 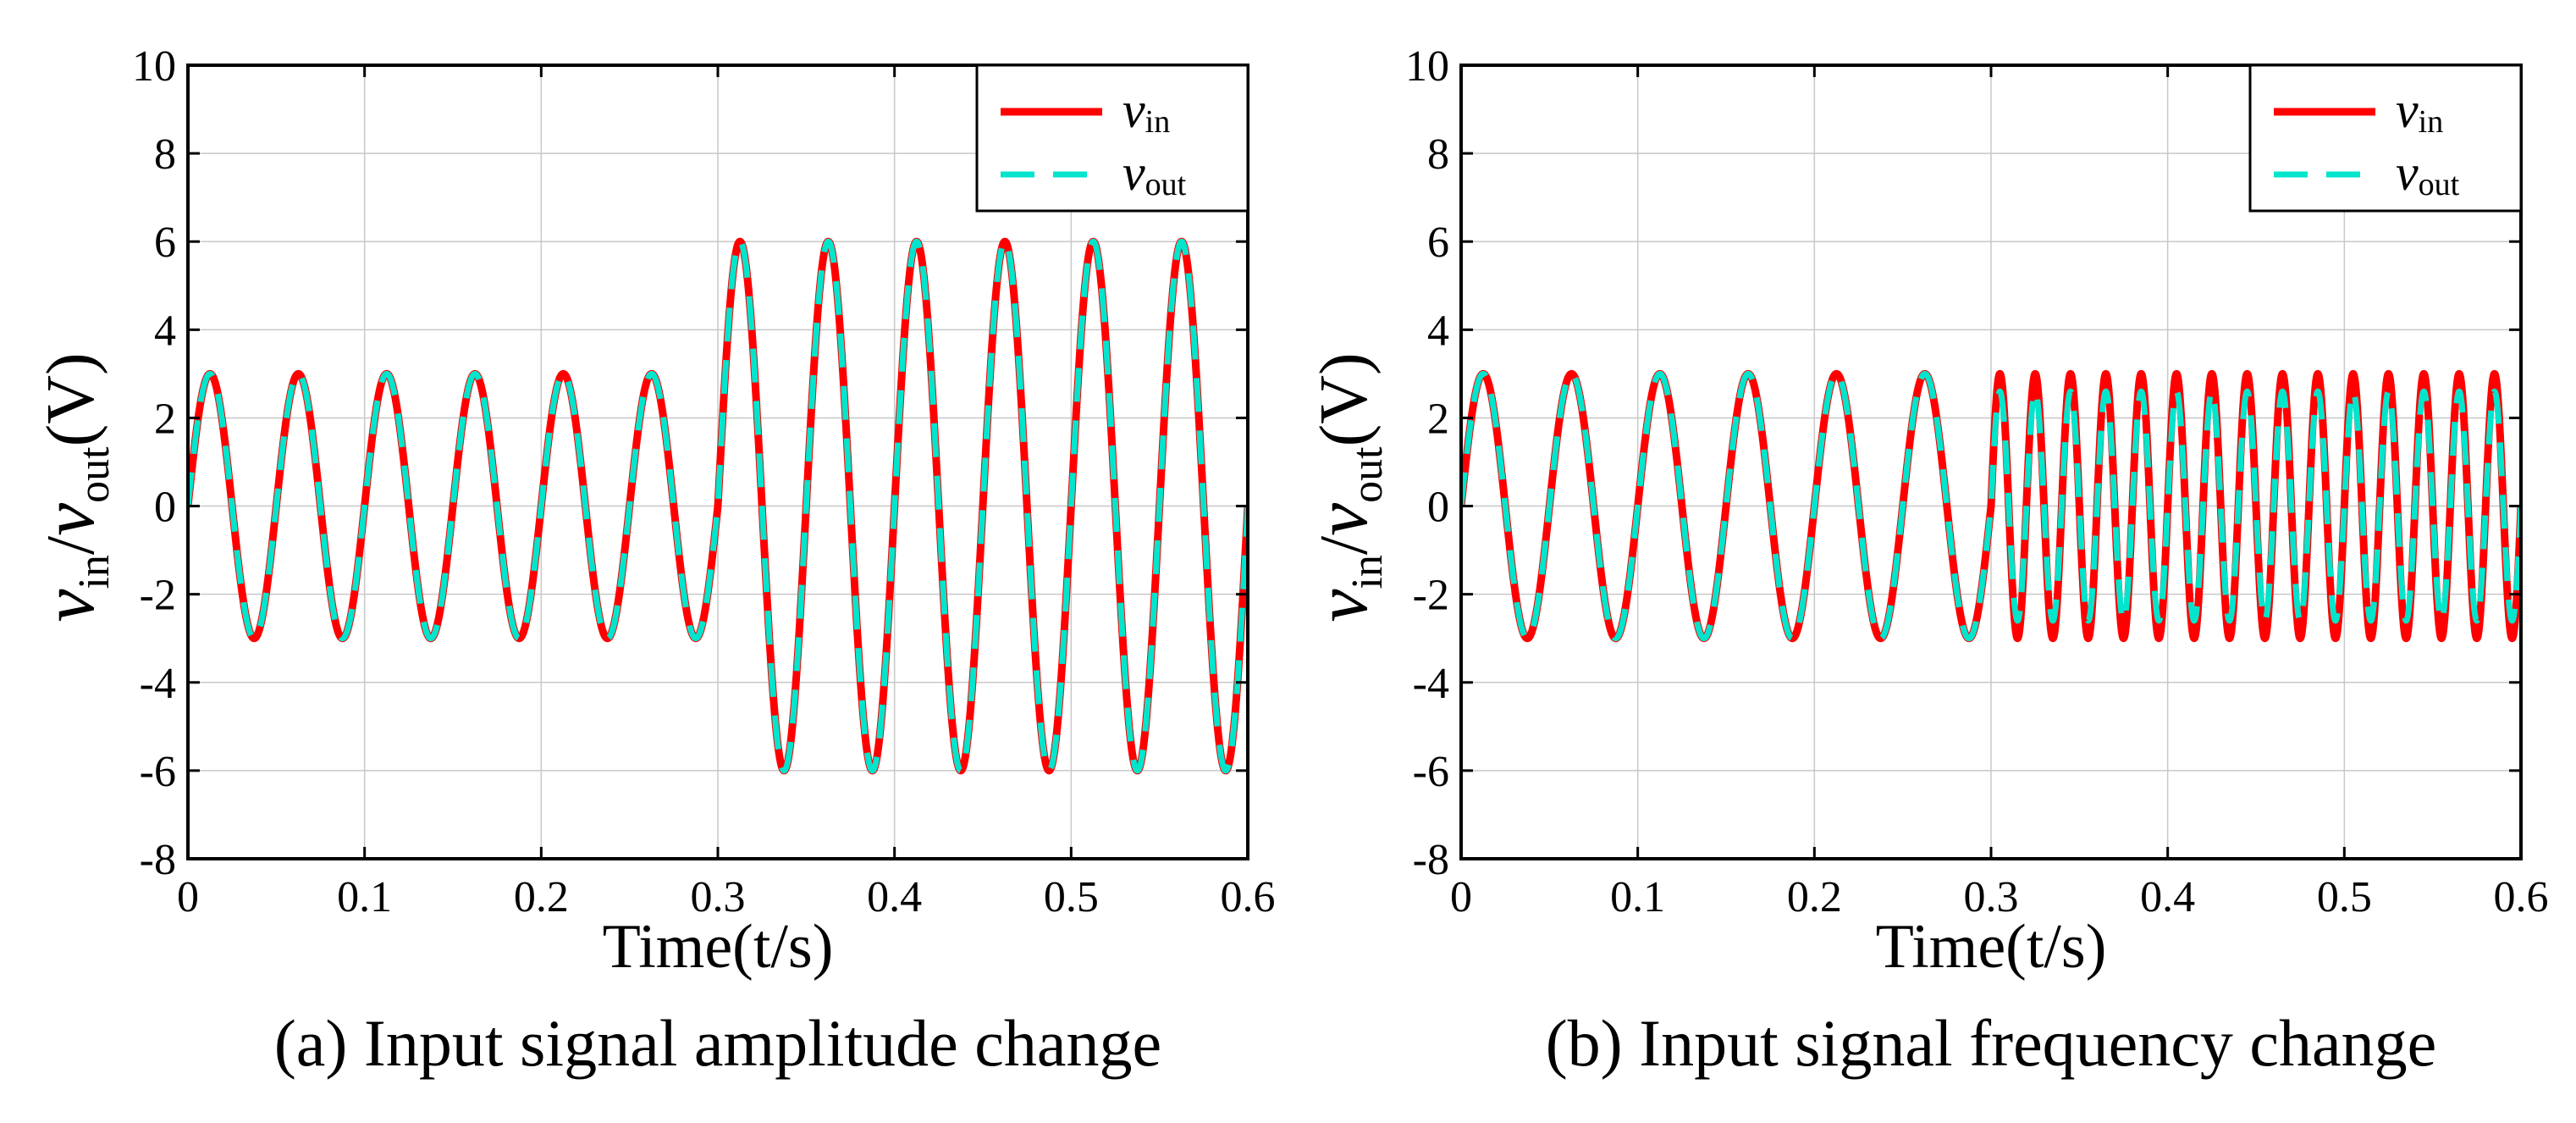 What do you see at coordinates (718, 1043) in the screenshot?
I see `figure-caption: (a) Input signal amplitude change` at bounding box center [718, 1043].